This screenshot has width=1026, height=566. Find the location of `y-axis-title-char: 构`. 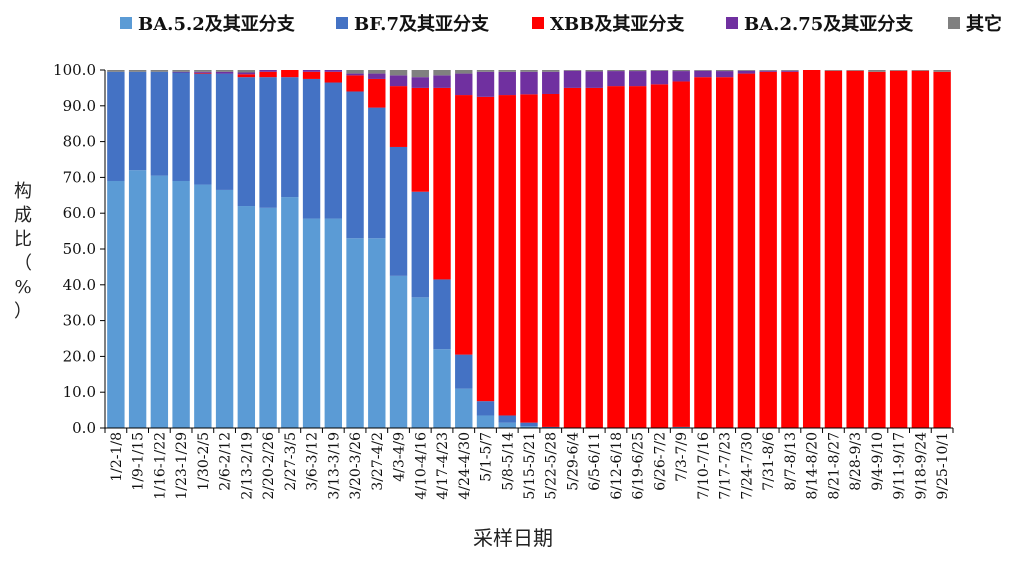

y-axis-title-char: 构 is located at coordinates (23, 191).